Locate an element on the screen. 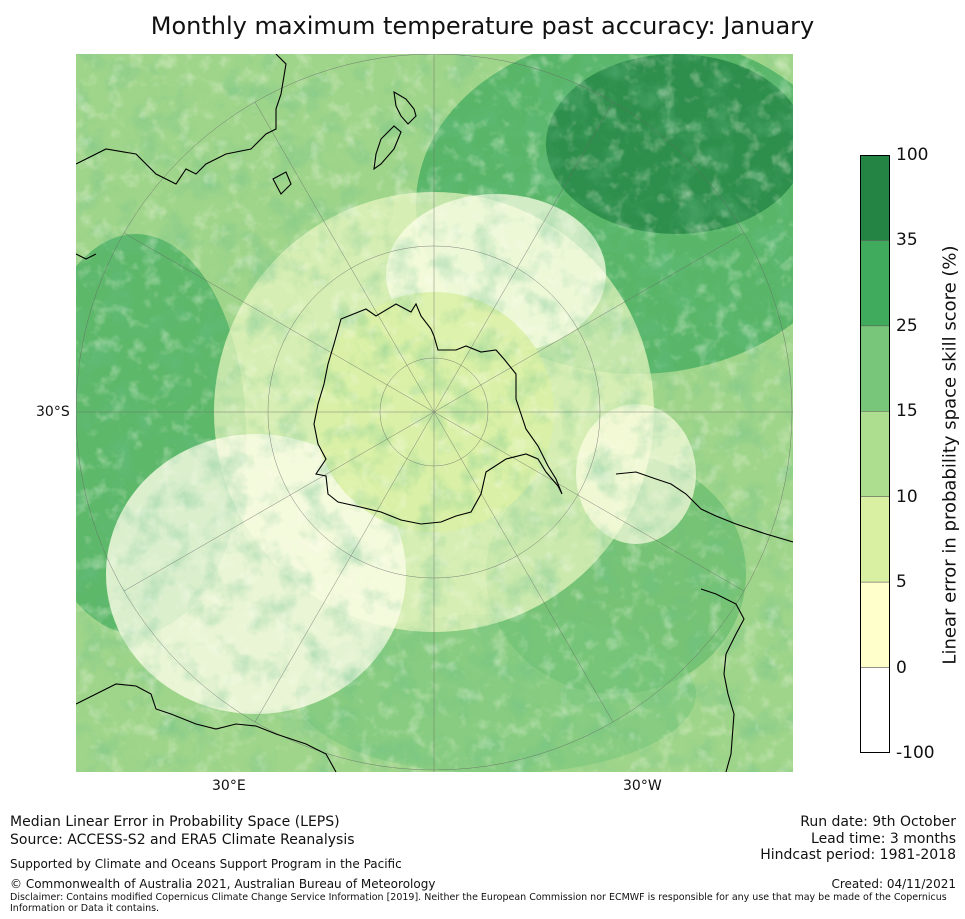  lon-label-30e: 30°E is located at coordinates (229, 786).